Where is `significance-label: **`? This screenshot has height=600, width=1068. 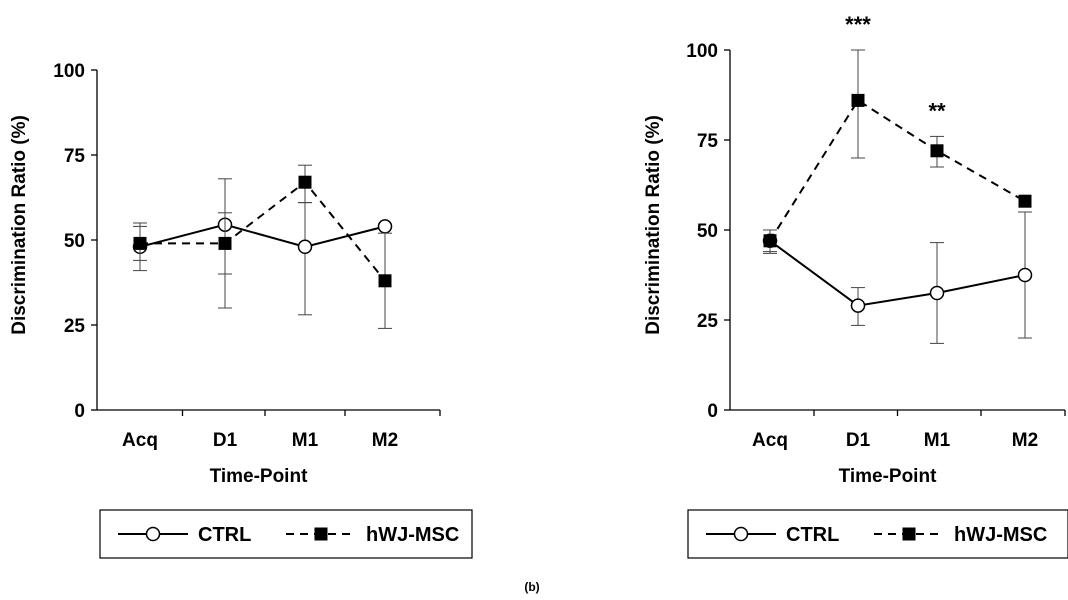 significance-label: ** is located at coordinates (937, 110).